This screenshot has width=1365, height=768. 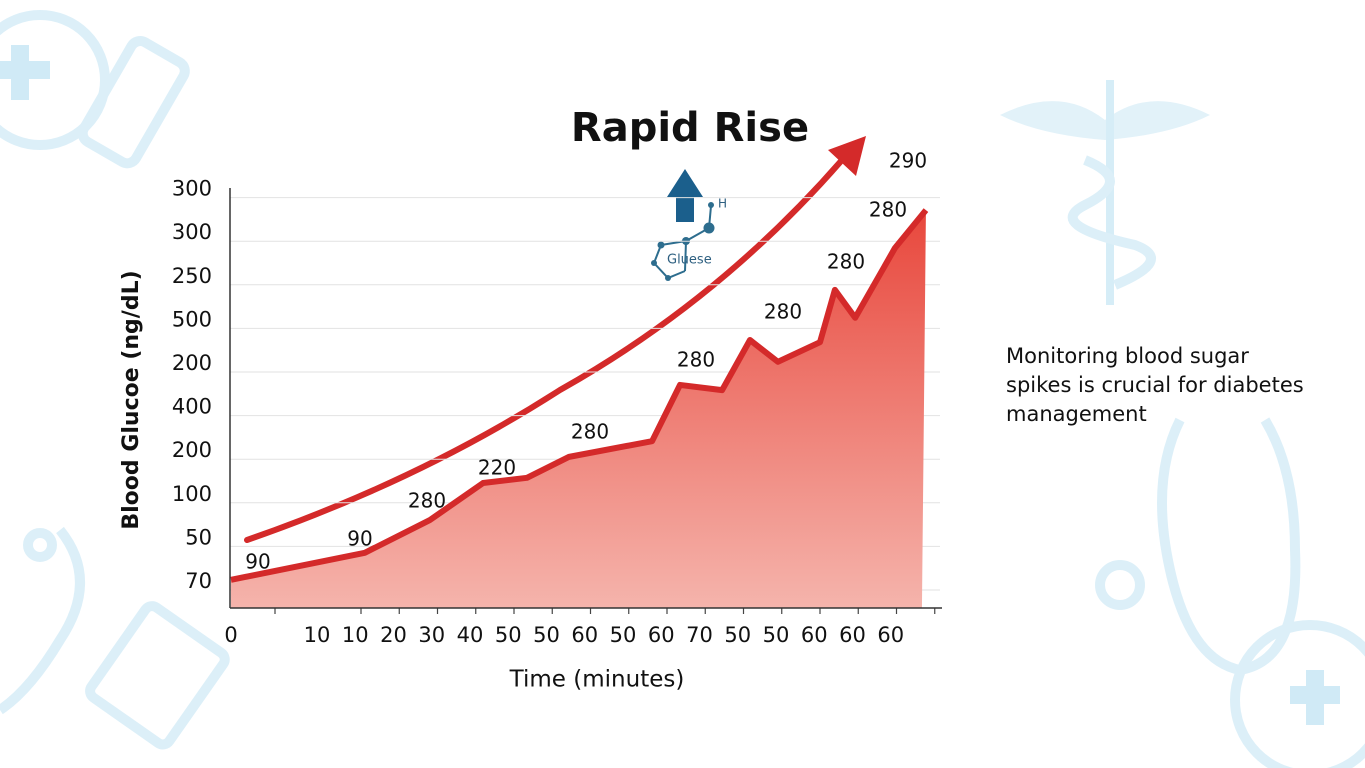 I want to click on side-note-line: Monitoring blood sugar, so click(x=1127, y=356).